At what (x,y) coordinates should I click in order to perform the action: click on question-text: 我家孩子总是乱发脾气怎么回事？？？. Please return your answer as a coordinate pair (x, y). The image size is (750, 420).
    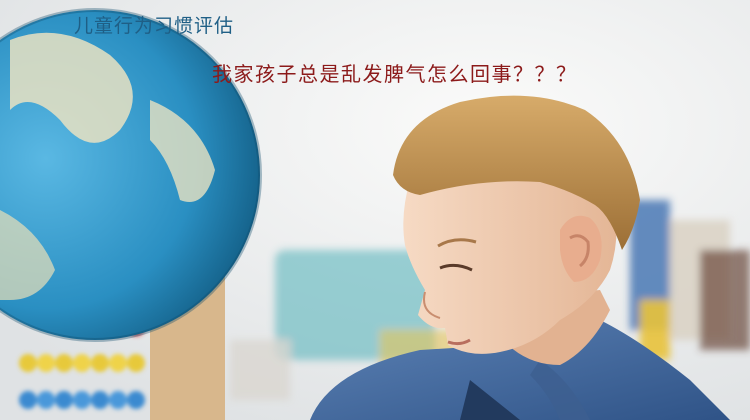
    Looking at the image, I should click on (395, 74).